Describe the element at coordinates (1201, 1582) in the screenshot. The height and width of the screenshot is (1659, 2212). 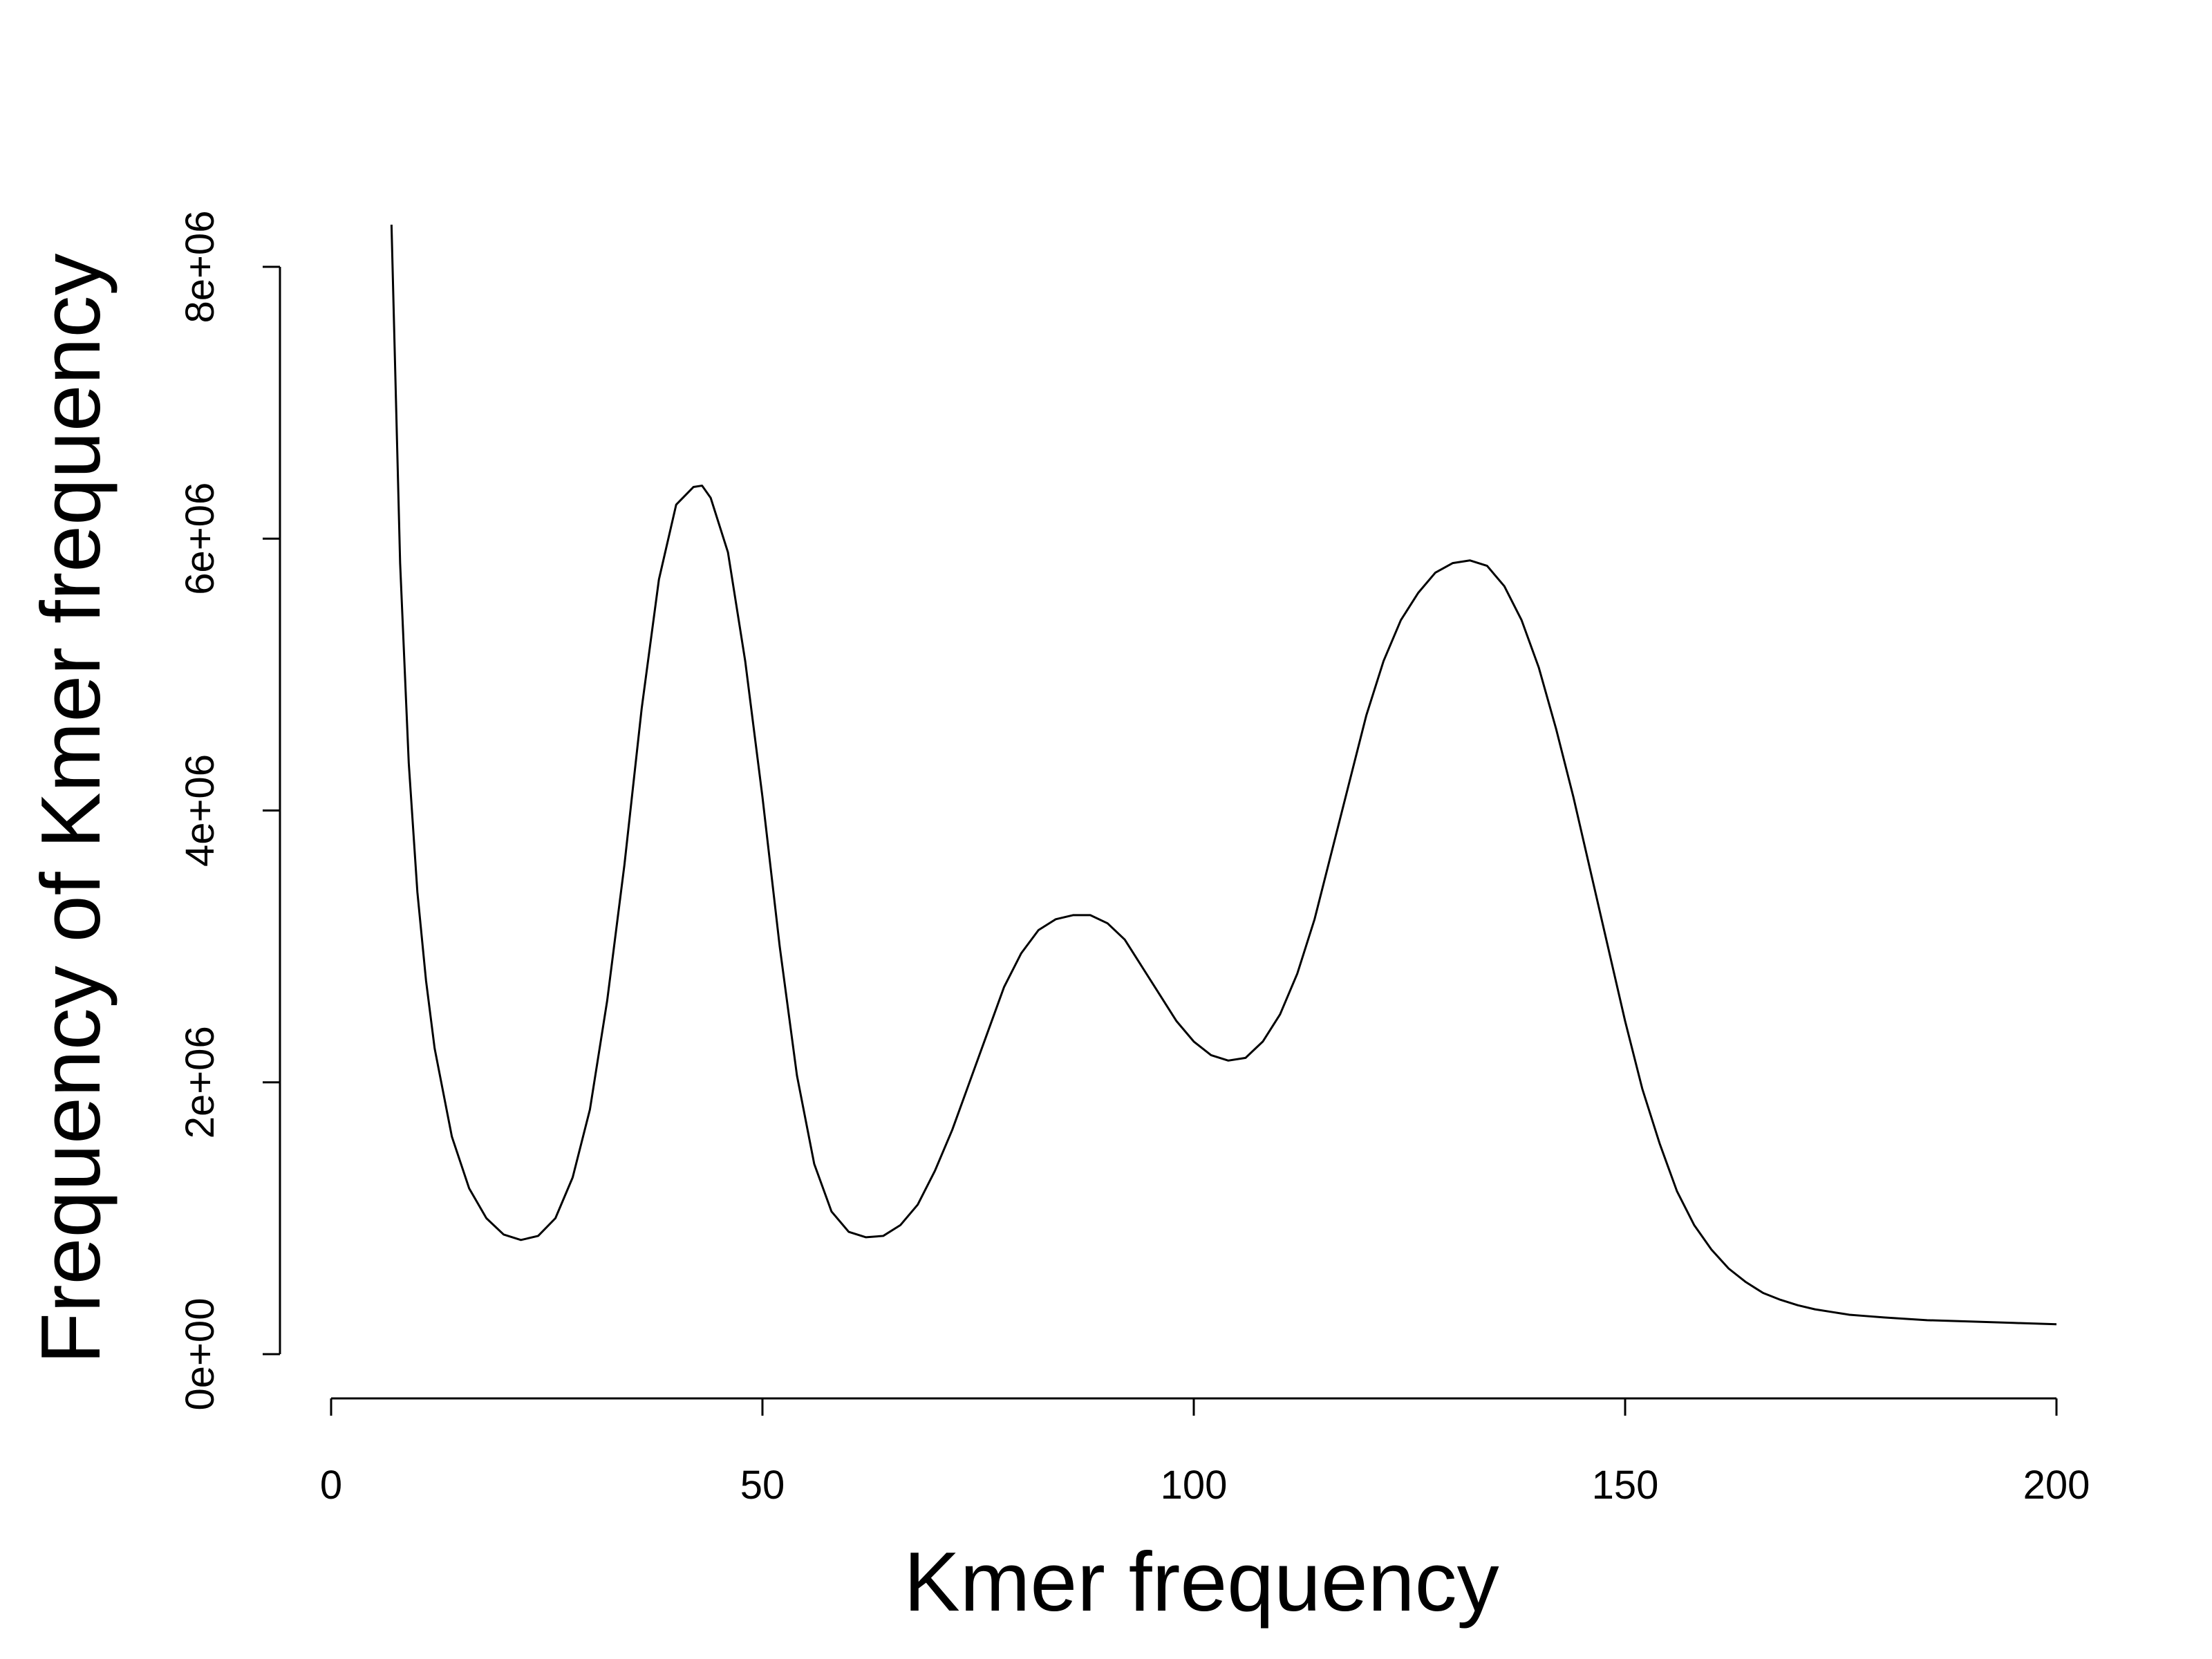
I see `x-axis-title: Kmer frequency` at that location.